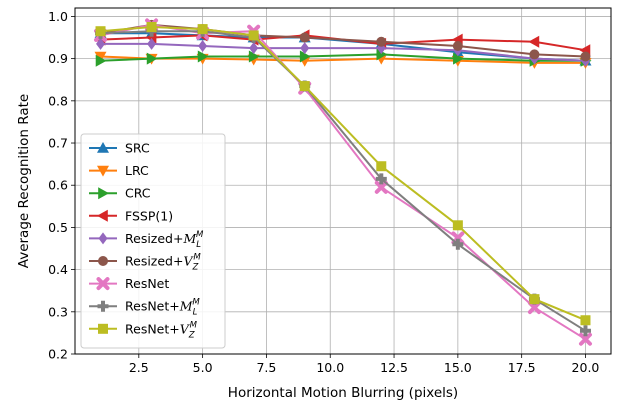 This screenshot has height=415, width=623. Describe the element at coordinates (161, 330) in the screenshot. I see `legend-label: ResNet+VZM` at that location.